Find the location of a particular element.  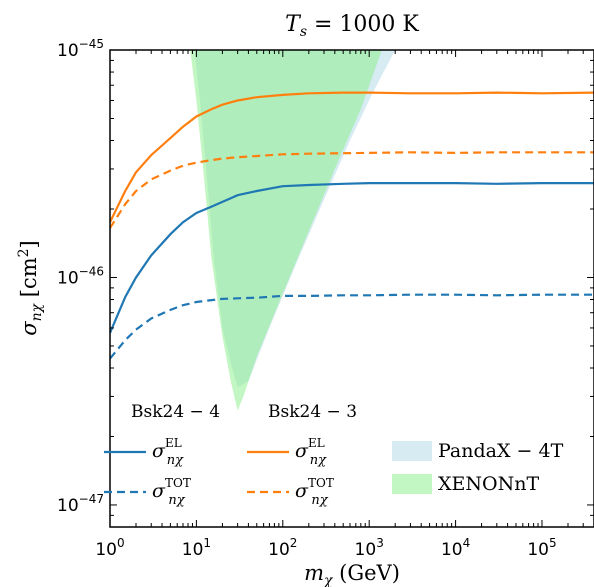

ylabel-var: σ is located at coordinates (29, 328).